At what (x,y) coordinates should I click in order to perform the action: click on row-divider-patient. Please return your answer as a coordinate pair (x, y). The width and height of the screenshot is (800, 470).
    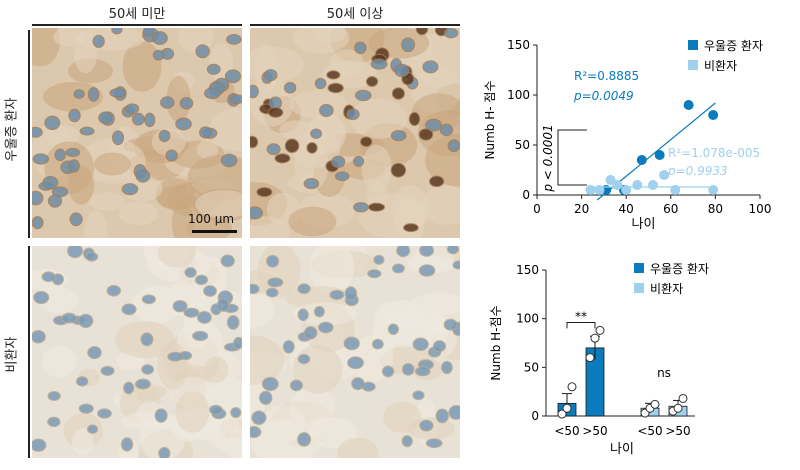
    Looking at the image, I should click on (29, 134).